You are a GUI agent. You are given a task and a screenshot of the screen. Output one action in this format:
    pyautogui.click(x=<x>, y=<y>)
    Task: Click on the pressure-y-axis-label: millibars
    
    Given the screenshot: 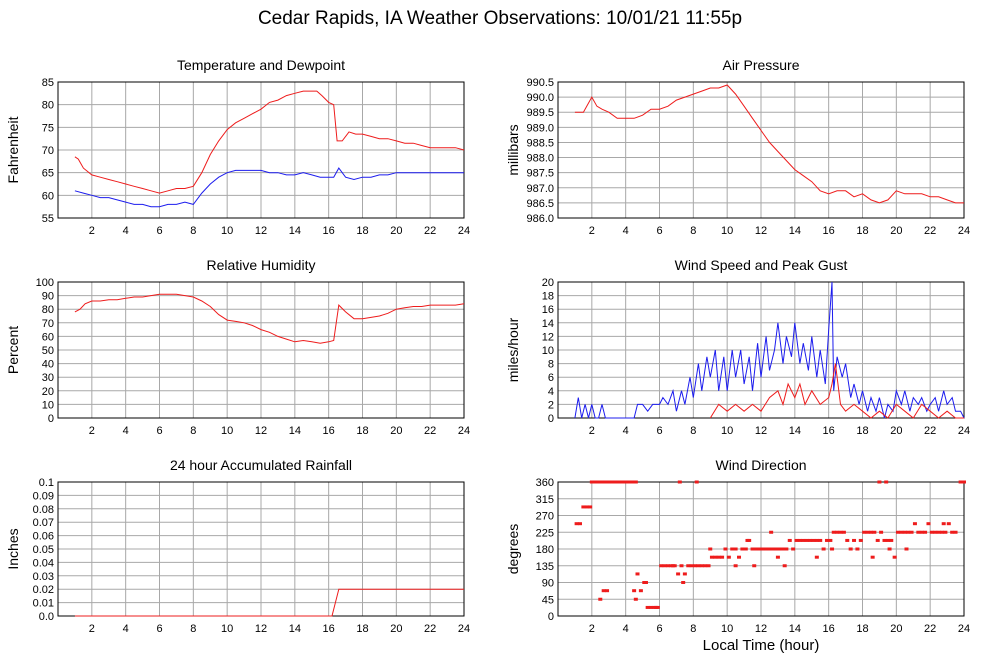 What is the action you would take?
    pyautogui.click(x=513, y=149)
    